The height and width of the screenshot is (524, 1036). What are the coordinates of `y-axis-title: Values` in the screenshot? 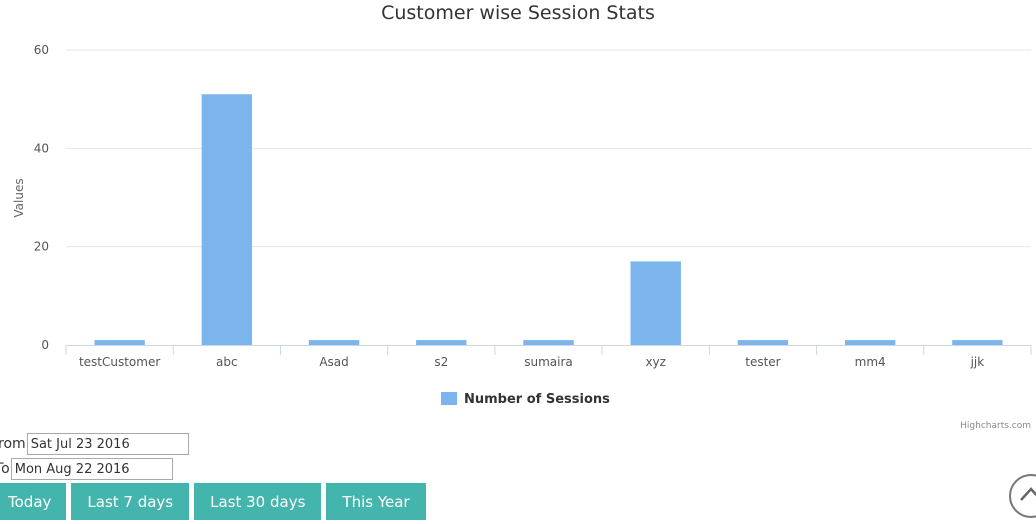 It's located at (19, 197).